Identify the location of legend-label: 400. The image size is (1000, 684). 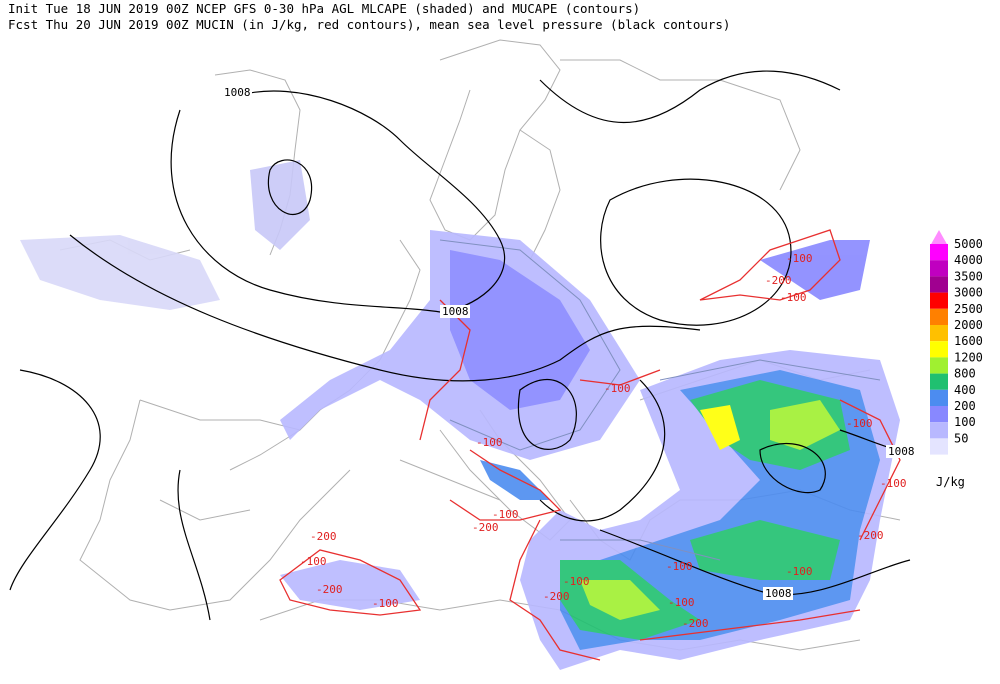
(965, 390).